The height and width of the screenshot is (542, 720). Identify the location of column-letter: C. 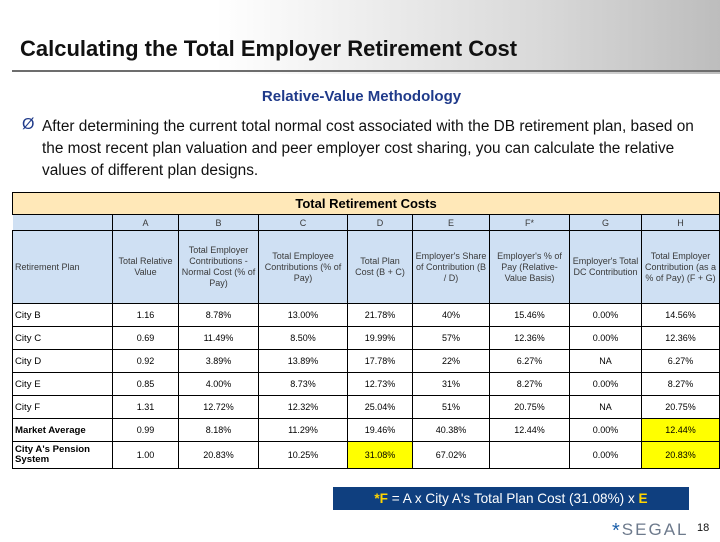
(303, 222).